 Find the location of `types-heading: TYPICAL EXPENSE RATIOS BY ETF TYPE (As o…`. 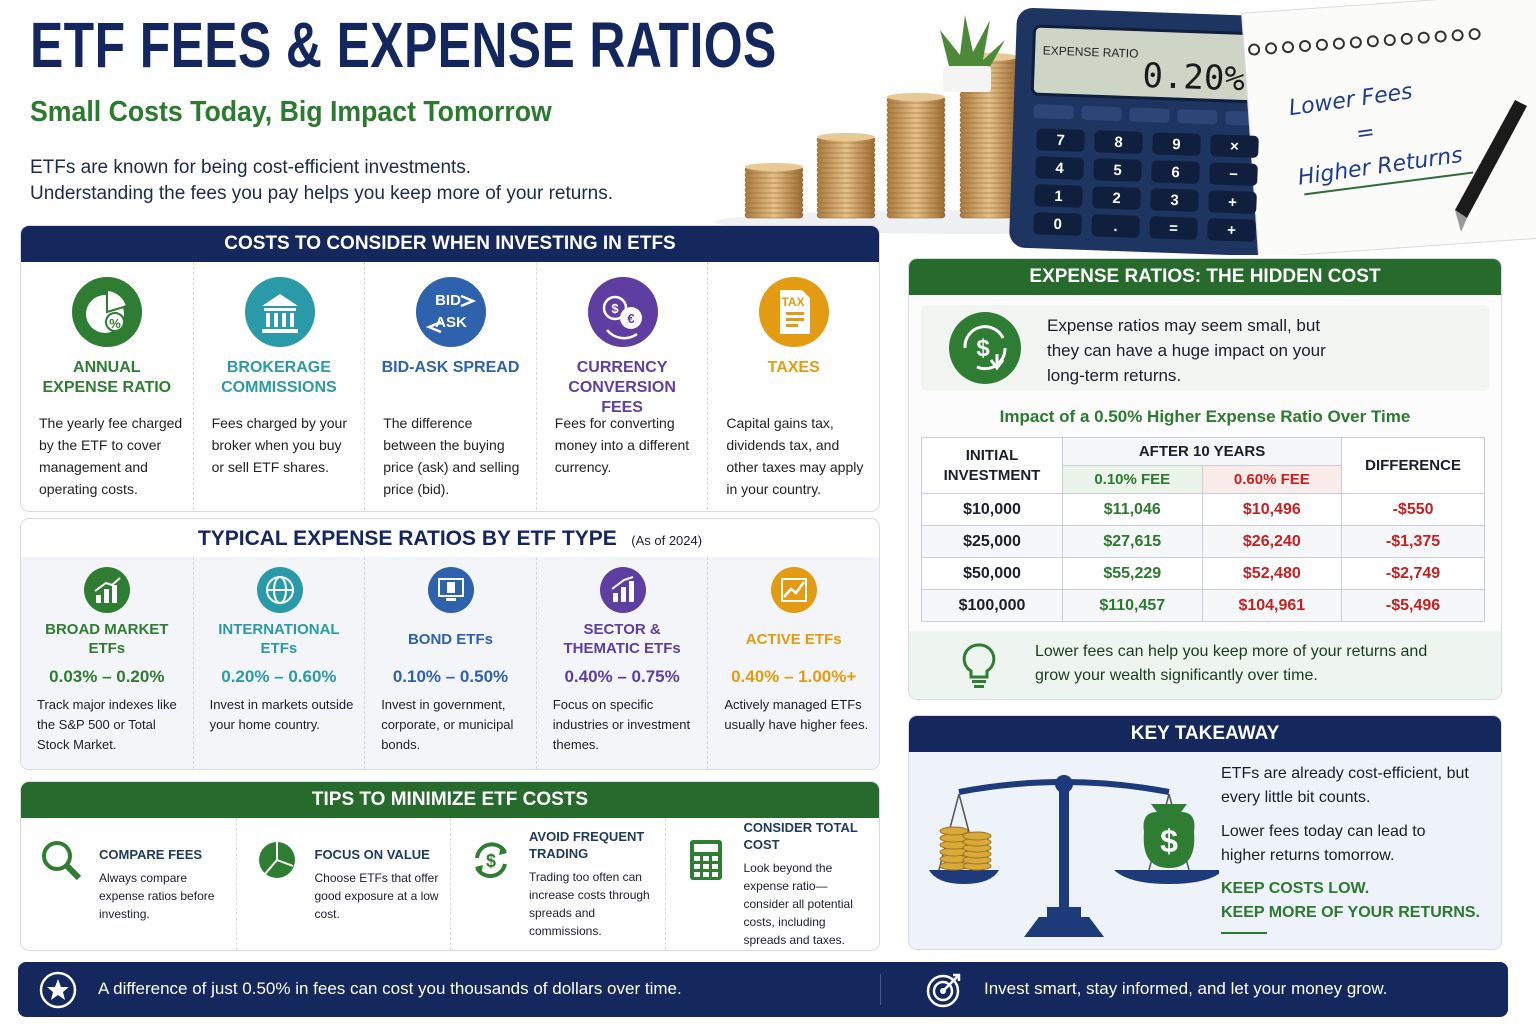

types-heading: TYPICAL EXPENSE RATIOS BY ETF TYPE (As o… is located at coordinates (450, 539).